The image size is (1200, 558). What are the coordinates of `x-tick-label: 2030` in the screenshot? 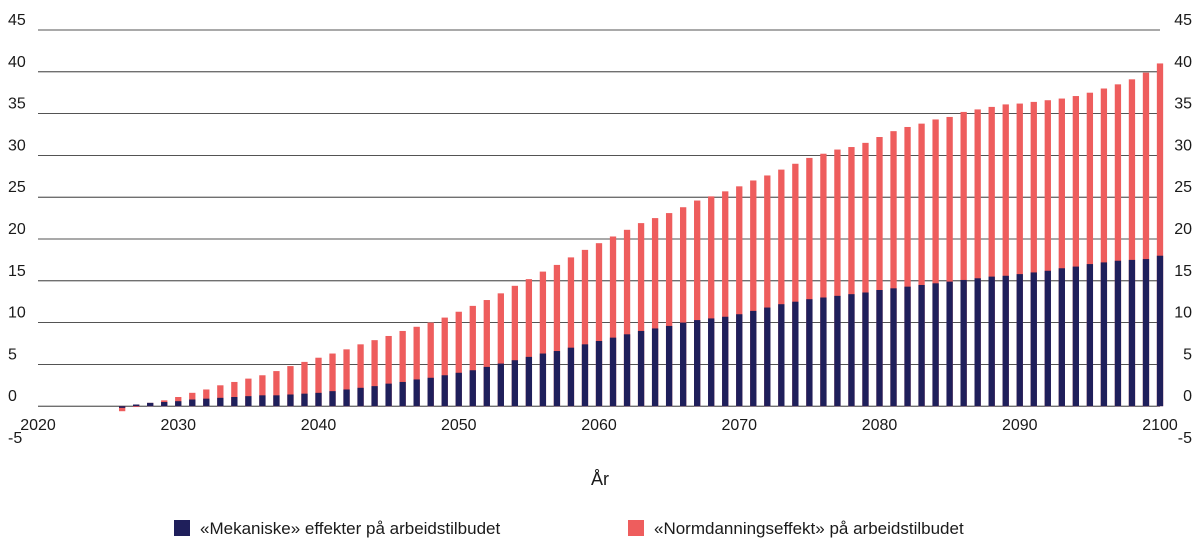 It's located at (178, 425).